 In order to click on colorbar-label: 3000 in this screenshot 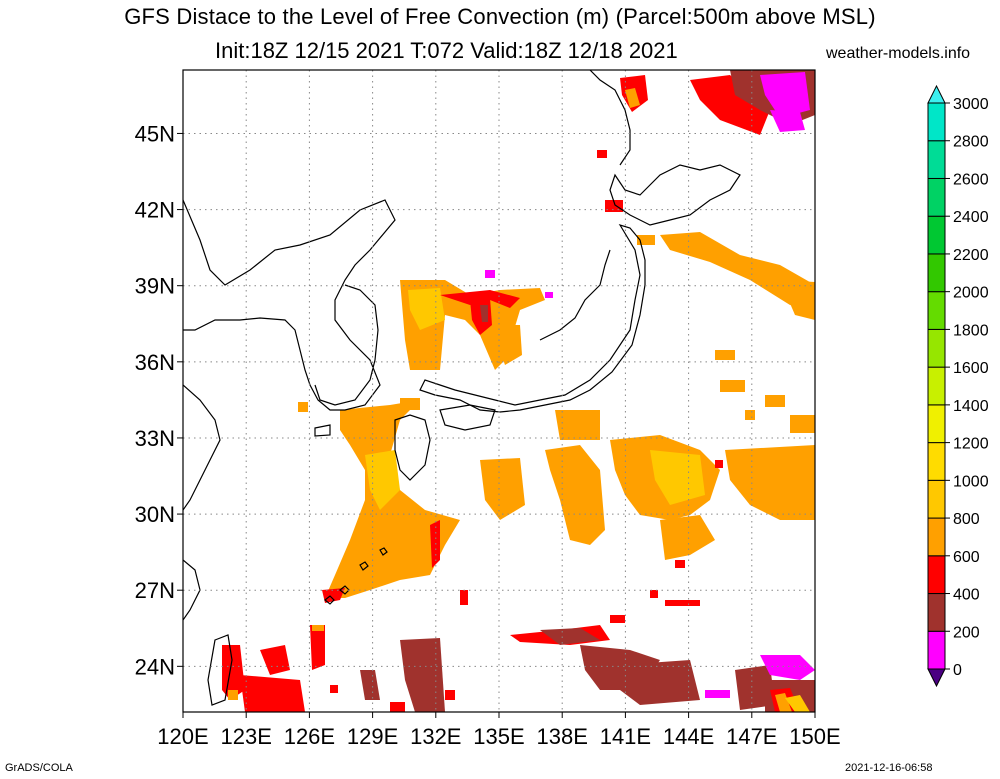, I will do `click(971, 104)`.